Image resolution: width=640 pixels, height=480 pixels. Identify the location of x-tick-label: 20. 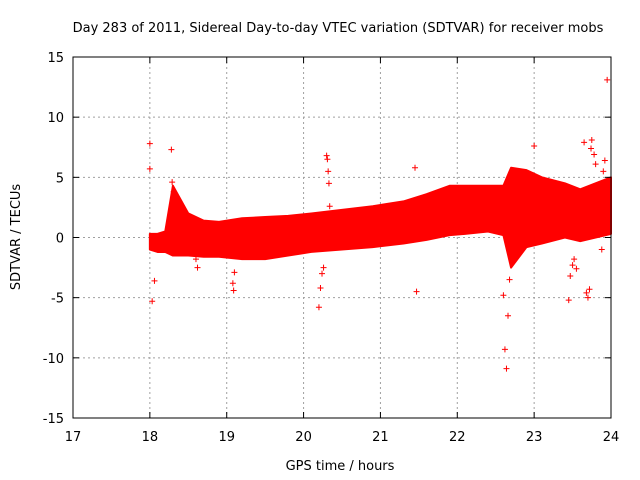
(303, 437).